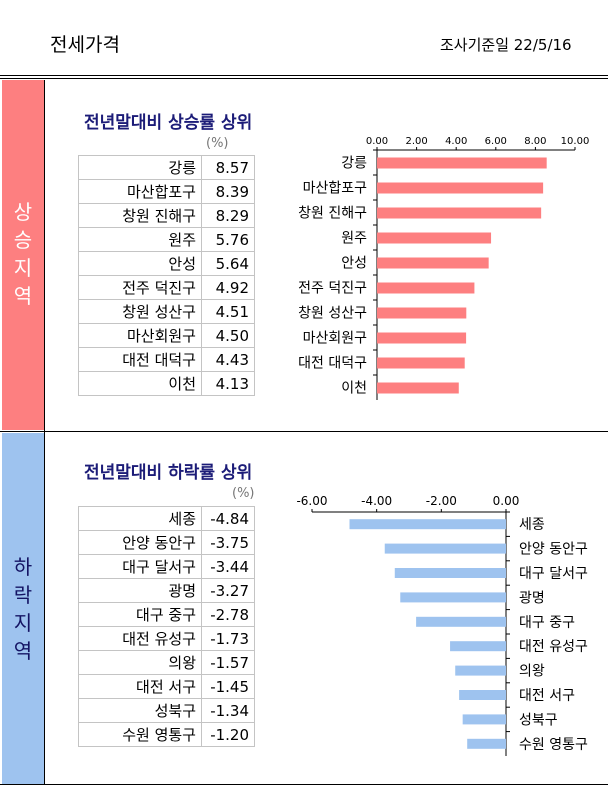 The height and width of the screenshot is (786, 608). What do you see at coordinates (228, 710) in the screenshot?
I see `rate-value: -1.34` at bounding box center [228, 710].